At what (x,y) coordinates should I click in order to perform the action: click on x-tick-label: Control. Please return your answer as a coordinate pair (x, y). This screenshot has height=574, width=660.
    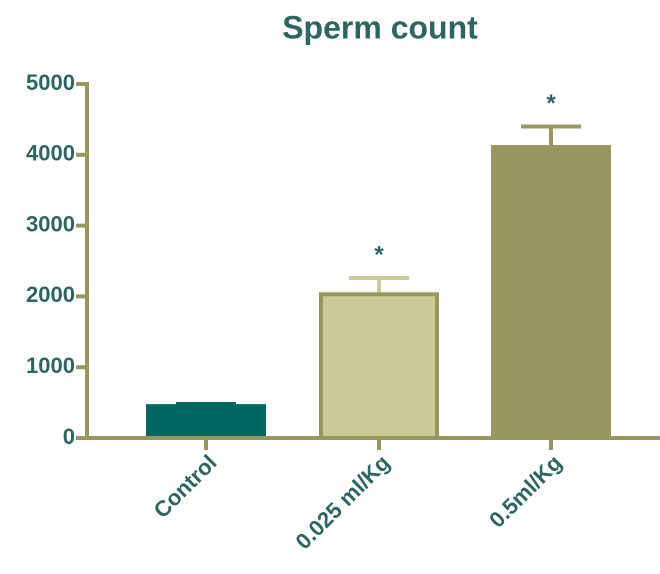
    Looking at the image, I should click on (185, 486).